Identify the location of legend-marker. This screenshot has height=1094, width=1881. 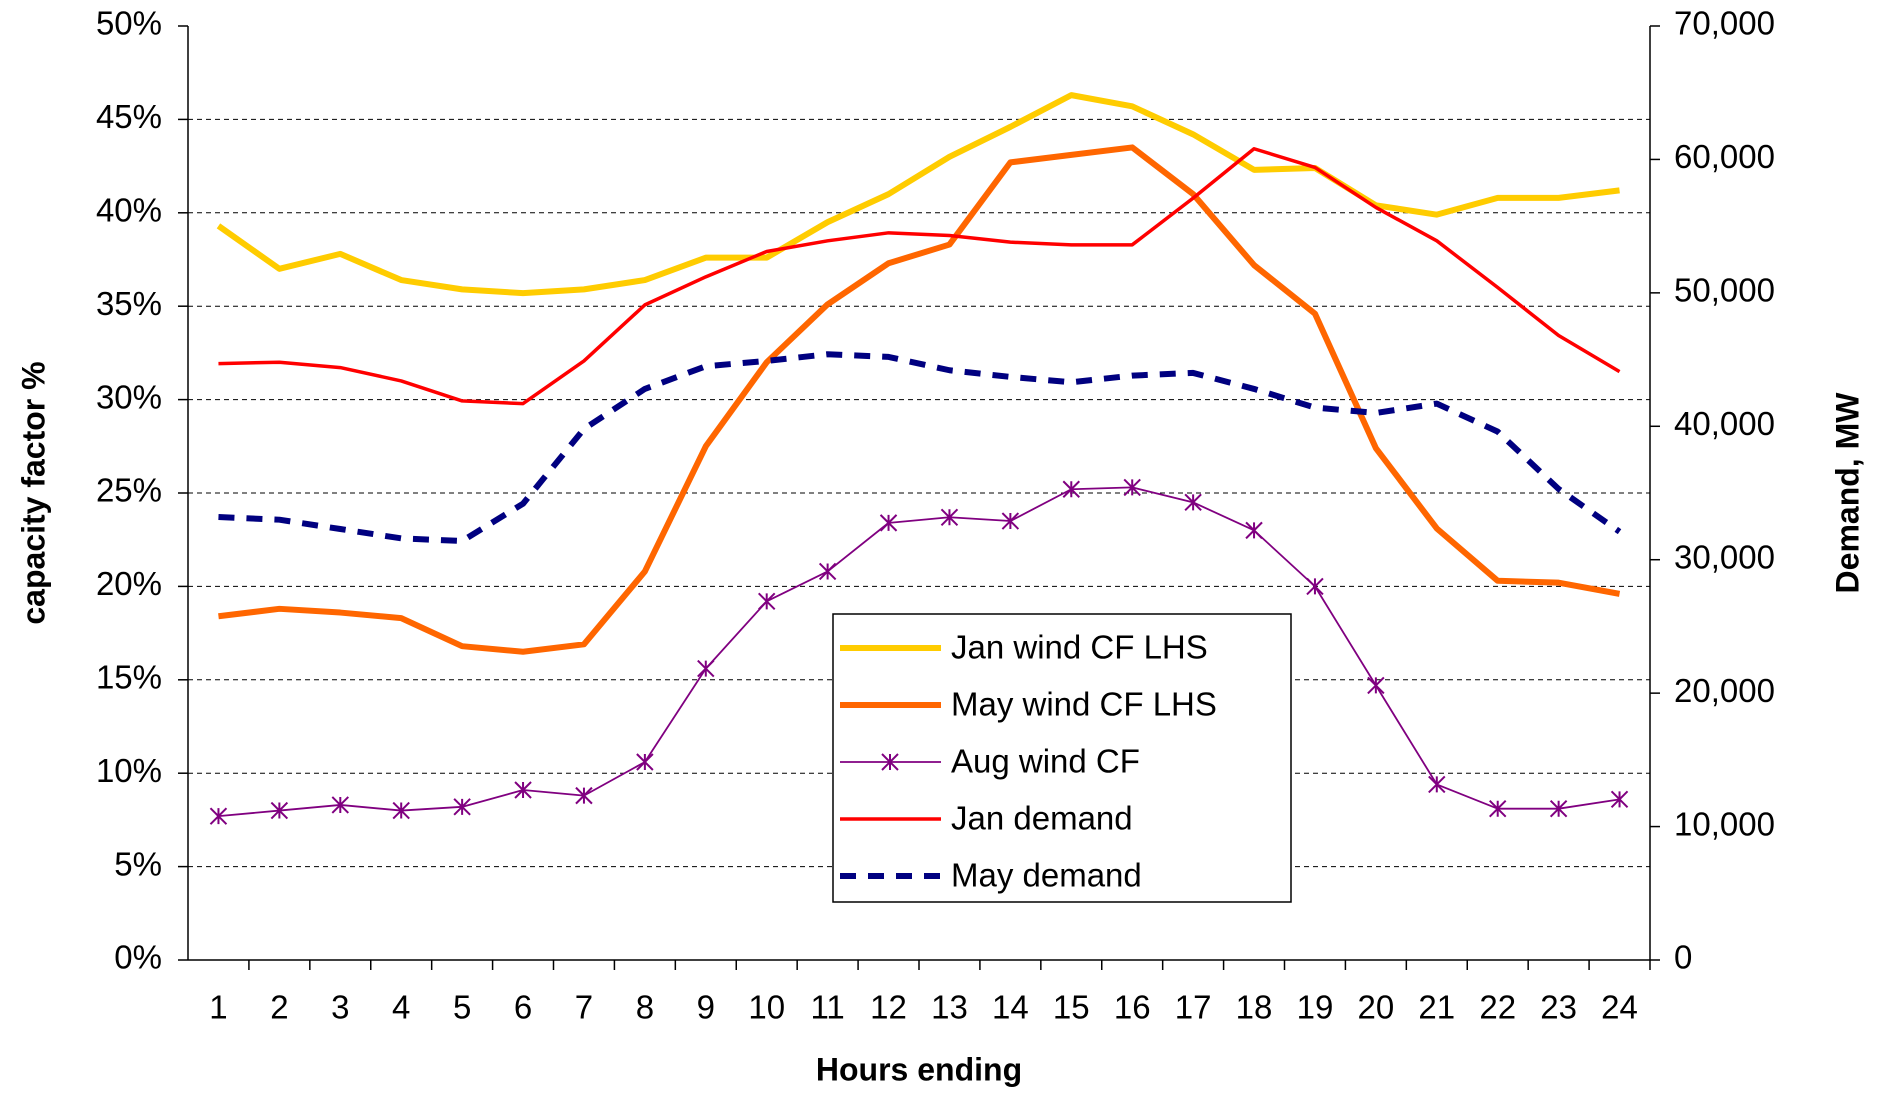
(890, 762).